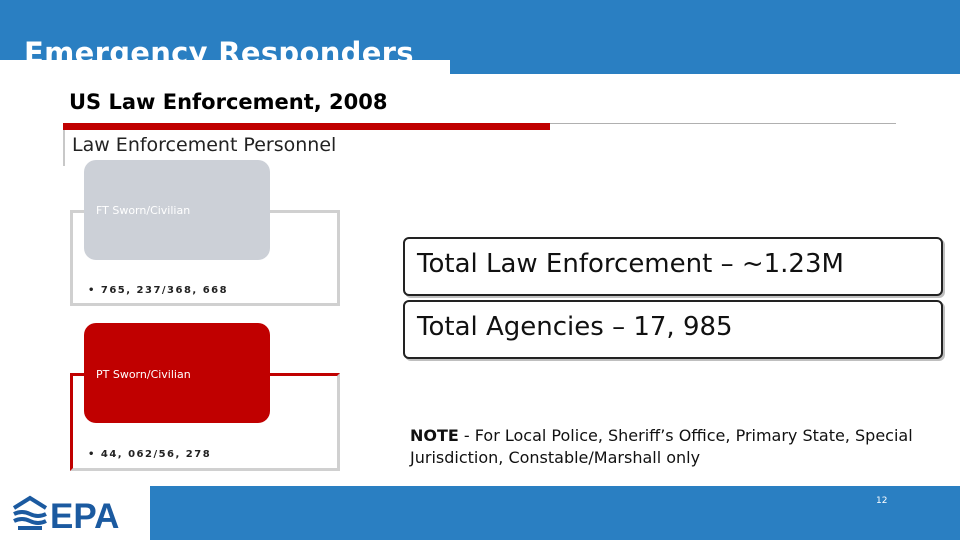  What do you see at coordinates (630, 264) in the screenshot?
I see `total-law-enforcement-text: Total Law Enforcement – ~1.23M` at bounding box center [630, 264].